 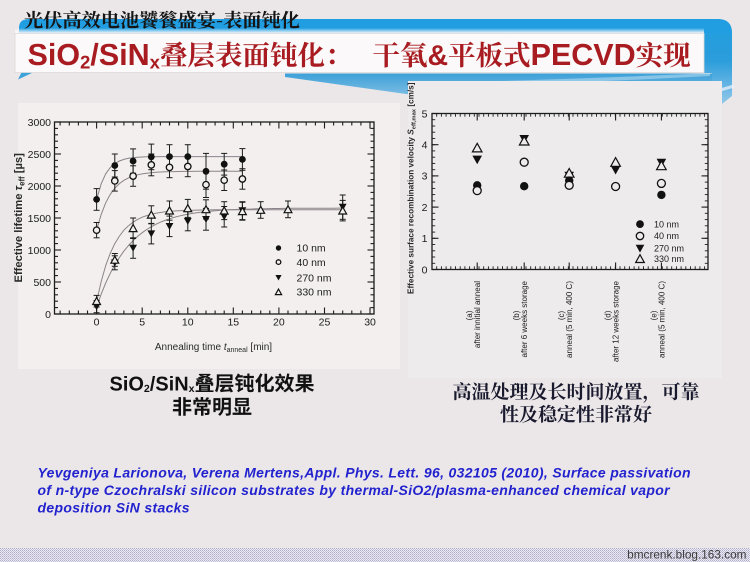 What do you see at coordinates (469, 315) in the screenshot?
I see `svg-text: (a)` at bounding box center [469, 315].